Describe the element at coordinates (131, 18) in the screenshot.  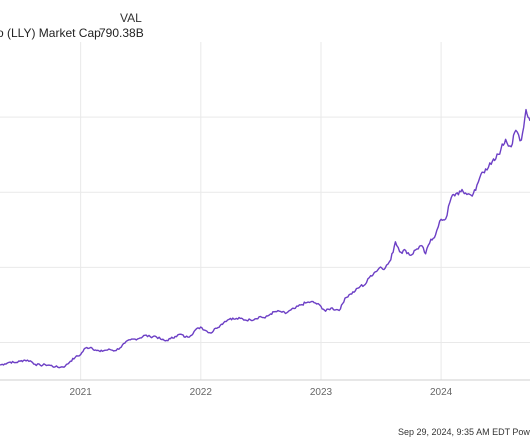
I see `legend-header: VAL` at that location.